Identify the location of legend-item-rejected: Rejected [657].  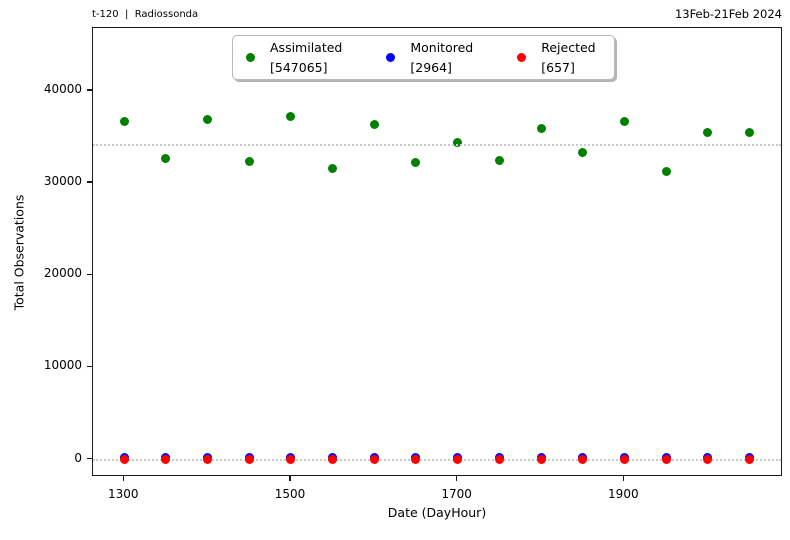
(556, 57).